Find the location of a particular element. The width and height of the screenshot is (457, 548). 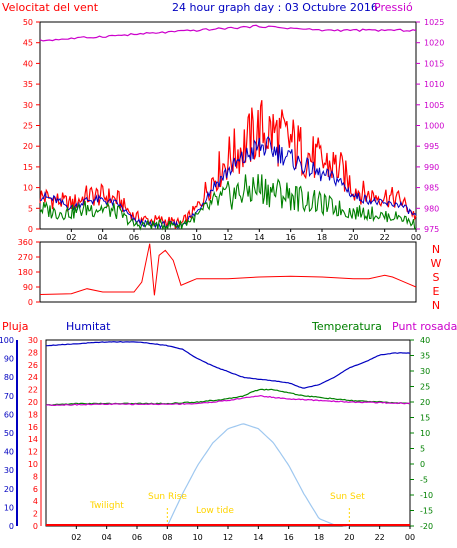

rain-x-tick-label: 02 is located at coordinates (76, 537).